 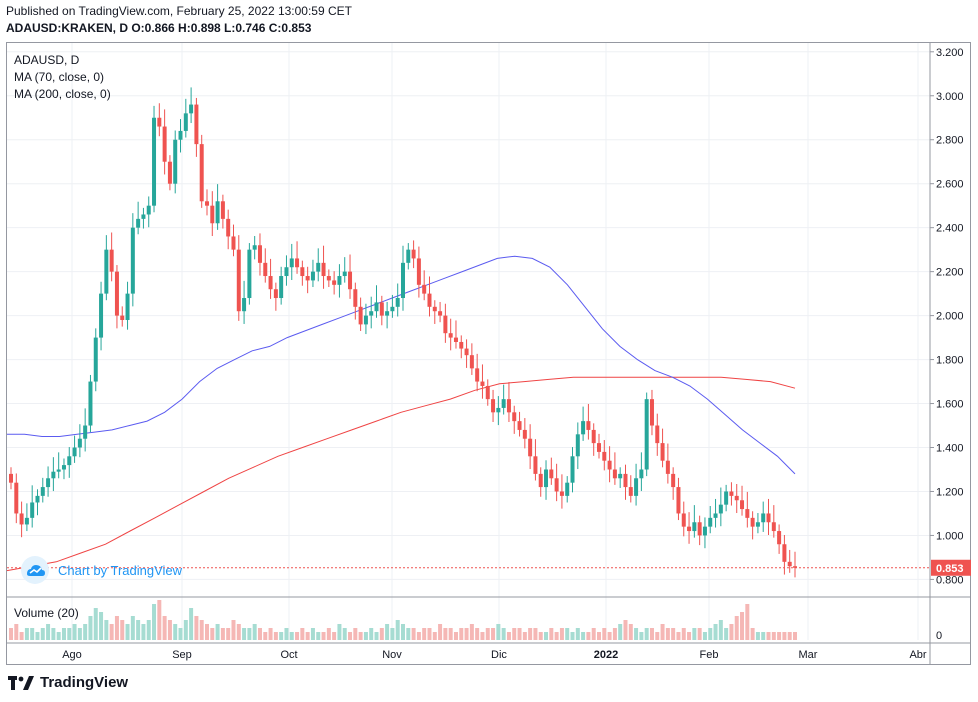 What do you see at coordinates (917, 655) in the screenshot?
I see `time-tick-label: Abr` at bounding box center [917, 655].